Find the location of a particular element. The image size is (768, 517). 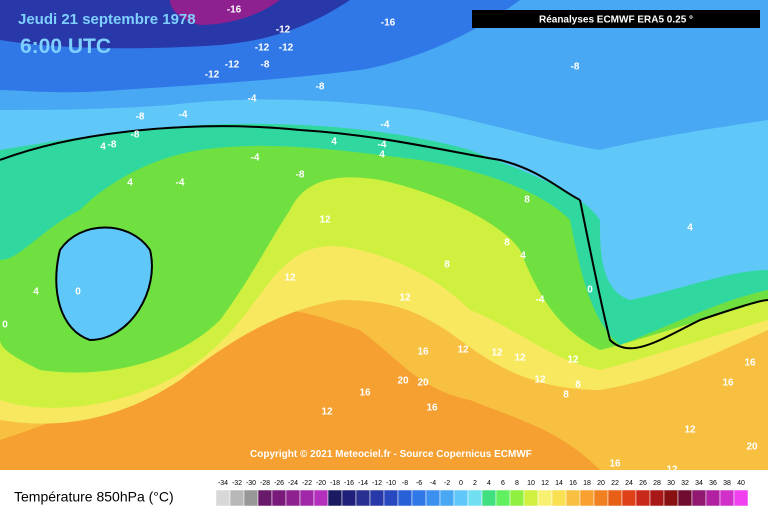

scale-tick-label: -12 is located at coordinates (377, 483).